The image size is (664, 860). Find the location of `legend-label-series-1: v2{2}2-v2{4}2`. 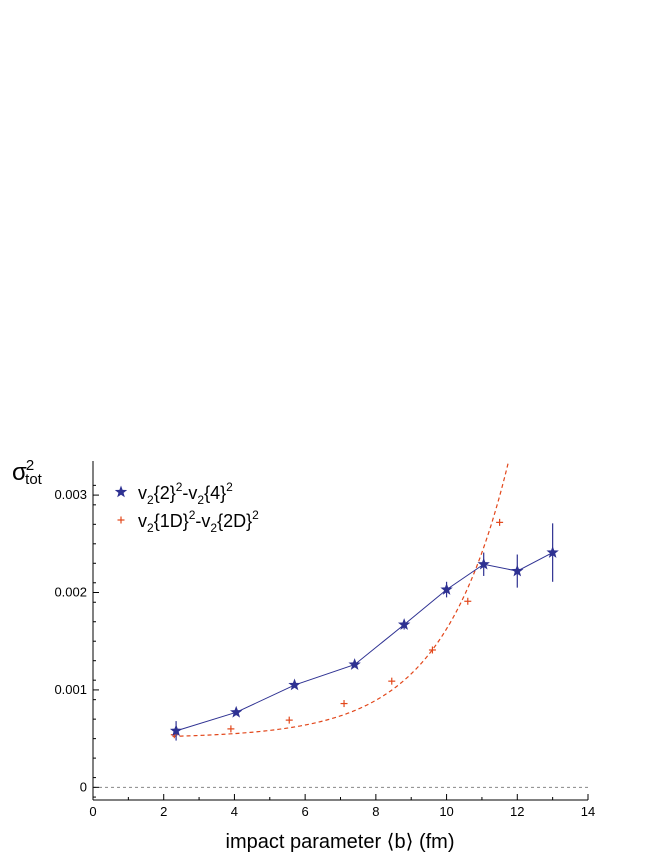

legend-label-series-1: v2{2}2-v2{4}2 is located at coordinates (185, 493).